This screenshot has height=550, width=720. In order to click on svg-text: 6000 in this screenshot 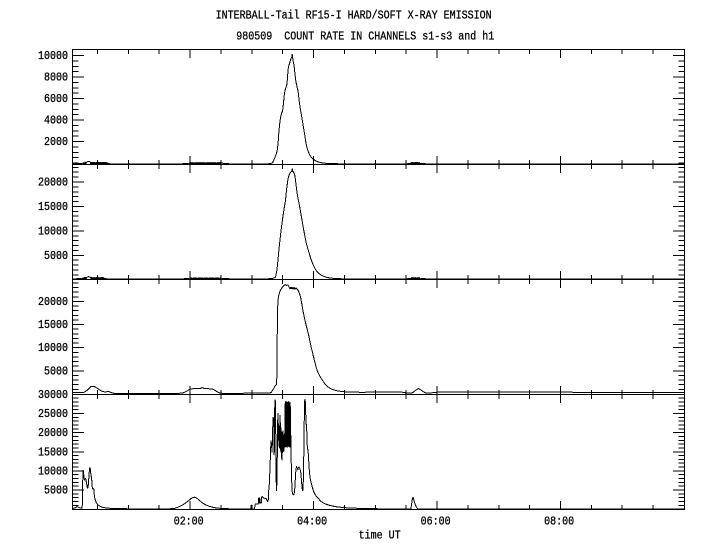, I will do `click(56, 99)`.